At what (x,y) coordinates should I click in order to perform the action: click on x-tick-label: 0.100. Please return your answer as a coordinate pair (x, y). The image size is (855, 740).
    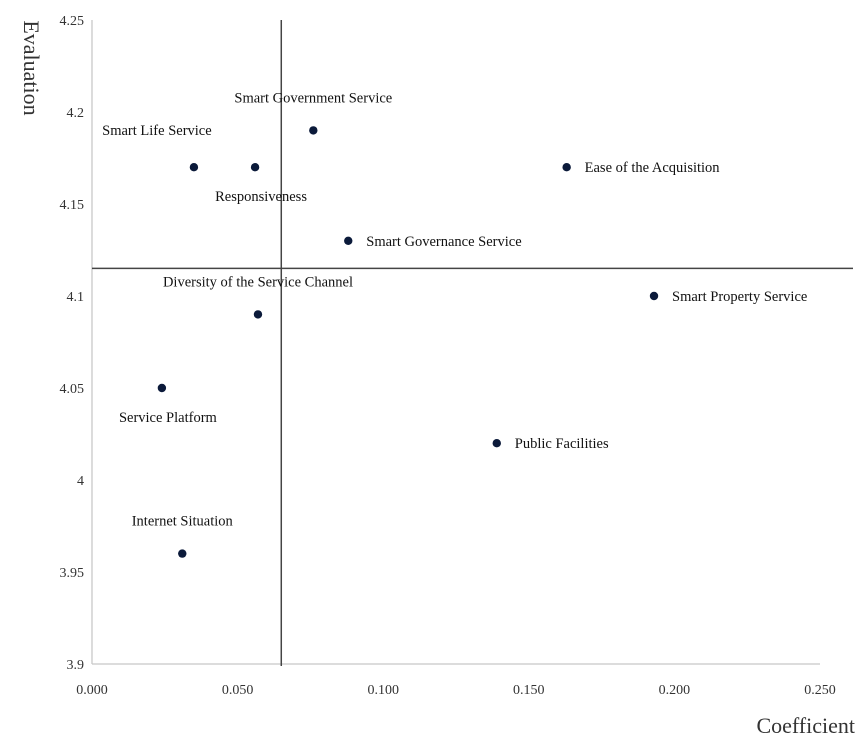
    Looking at the image, I should click on (383, 690).